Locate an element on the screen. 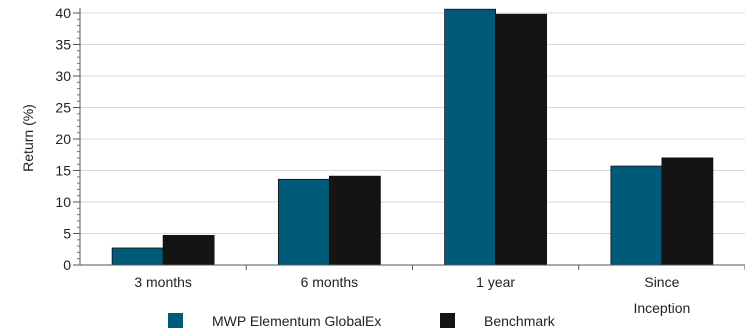 The width and height of the screenshot is (745, 328). y-tick-labels: 0 5 10 15 20 25 30 35 40 is located at coordinates (63, 139).